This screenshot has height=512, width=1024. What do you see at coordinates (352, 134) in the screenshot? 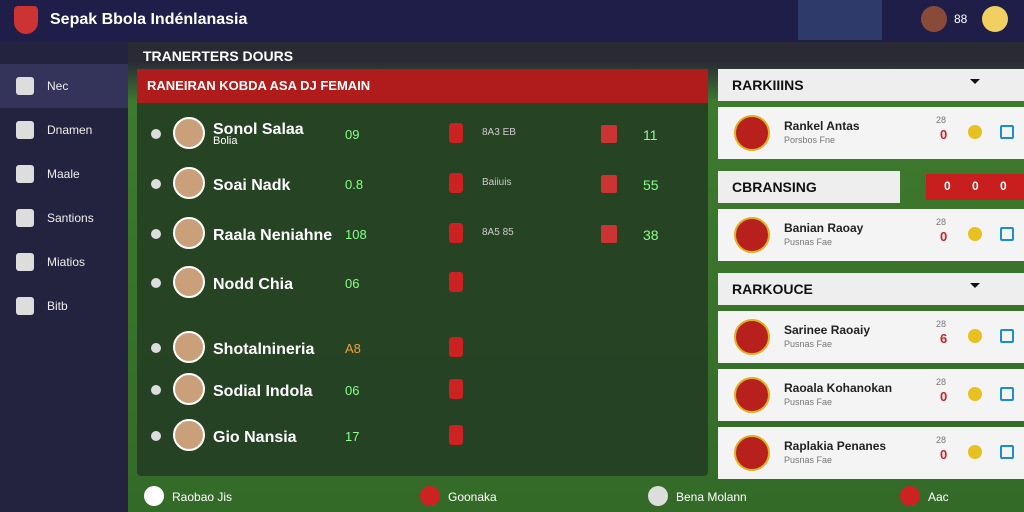
I see `player-stat: 09` at bounding box center [352, 134].